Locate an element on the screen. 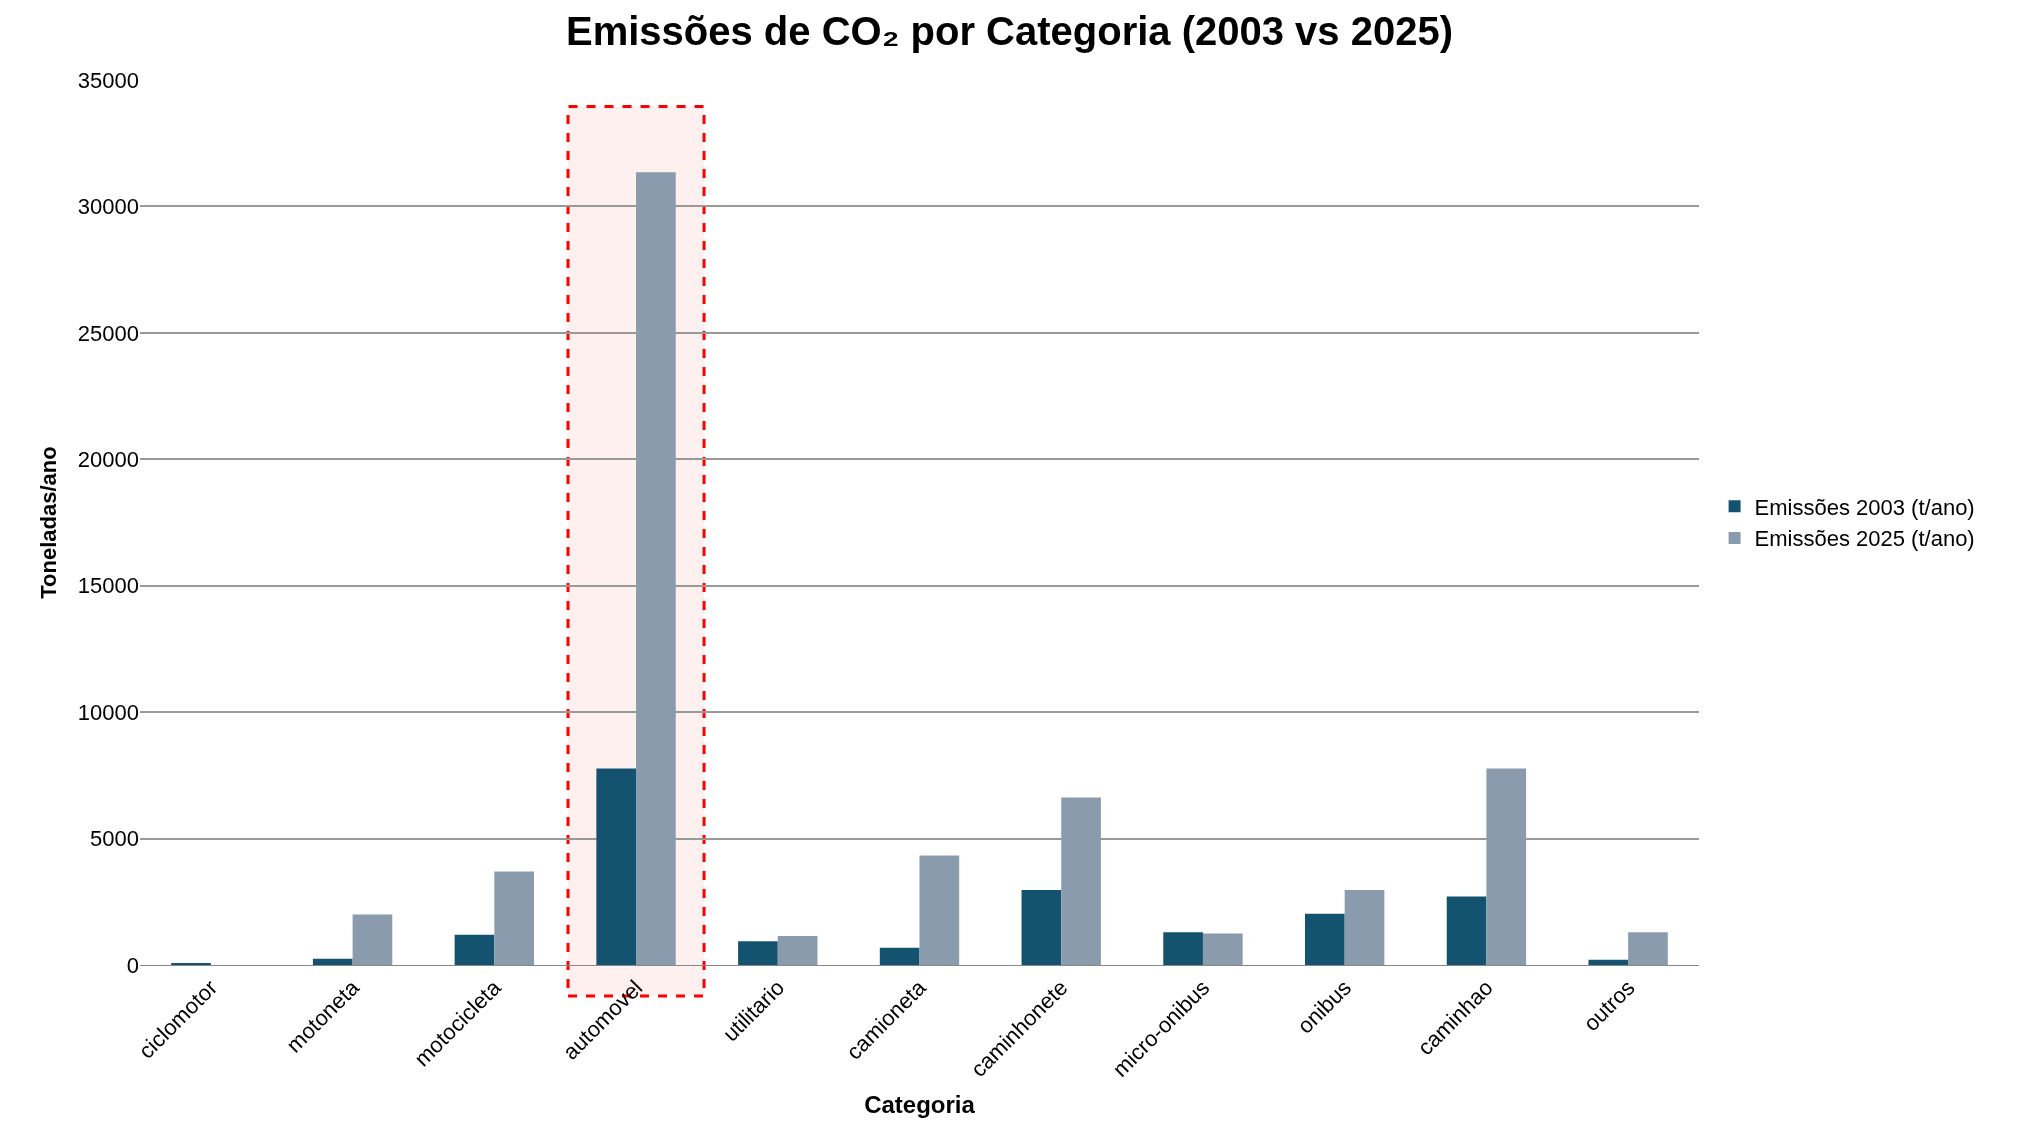 This screenshot has width=2019, height=1135. y-tick-label: 0 is located at coordinates (132, 965).